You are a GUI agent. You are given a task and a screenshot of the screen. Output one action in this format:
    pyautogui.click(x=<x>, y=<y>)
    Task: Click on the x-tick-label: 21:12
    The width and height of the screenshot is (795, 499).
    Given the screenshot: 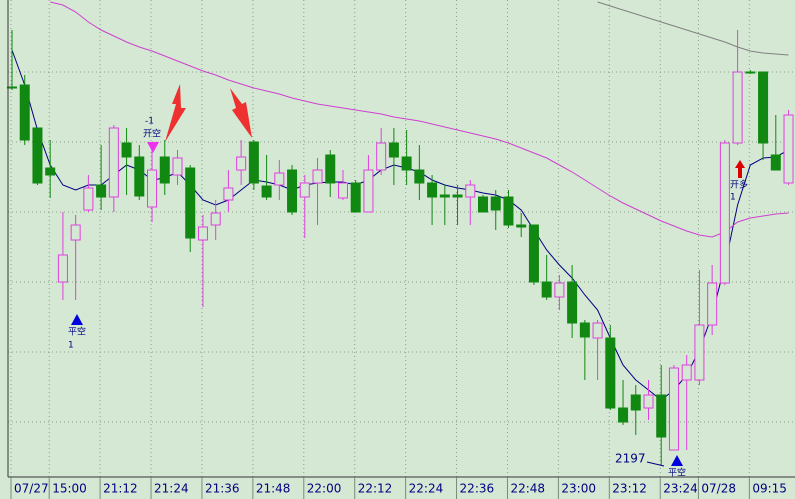 What is the action you would take?
    pyautogui.click(x=120, y=489)
    